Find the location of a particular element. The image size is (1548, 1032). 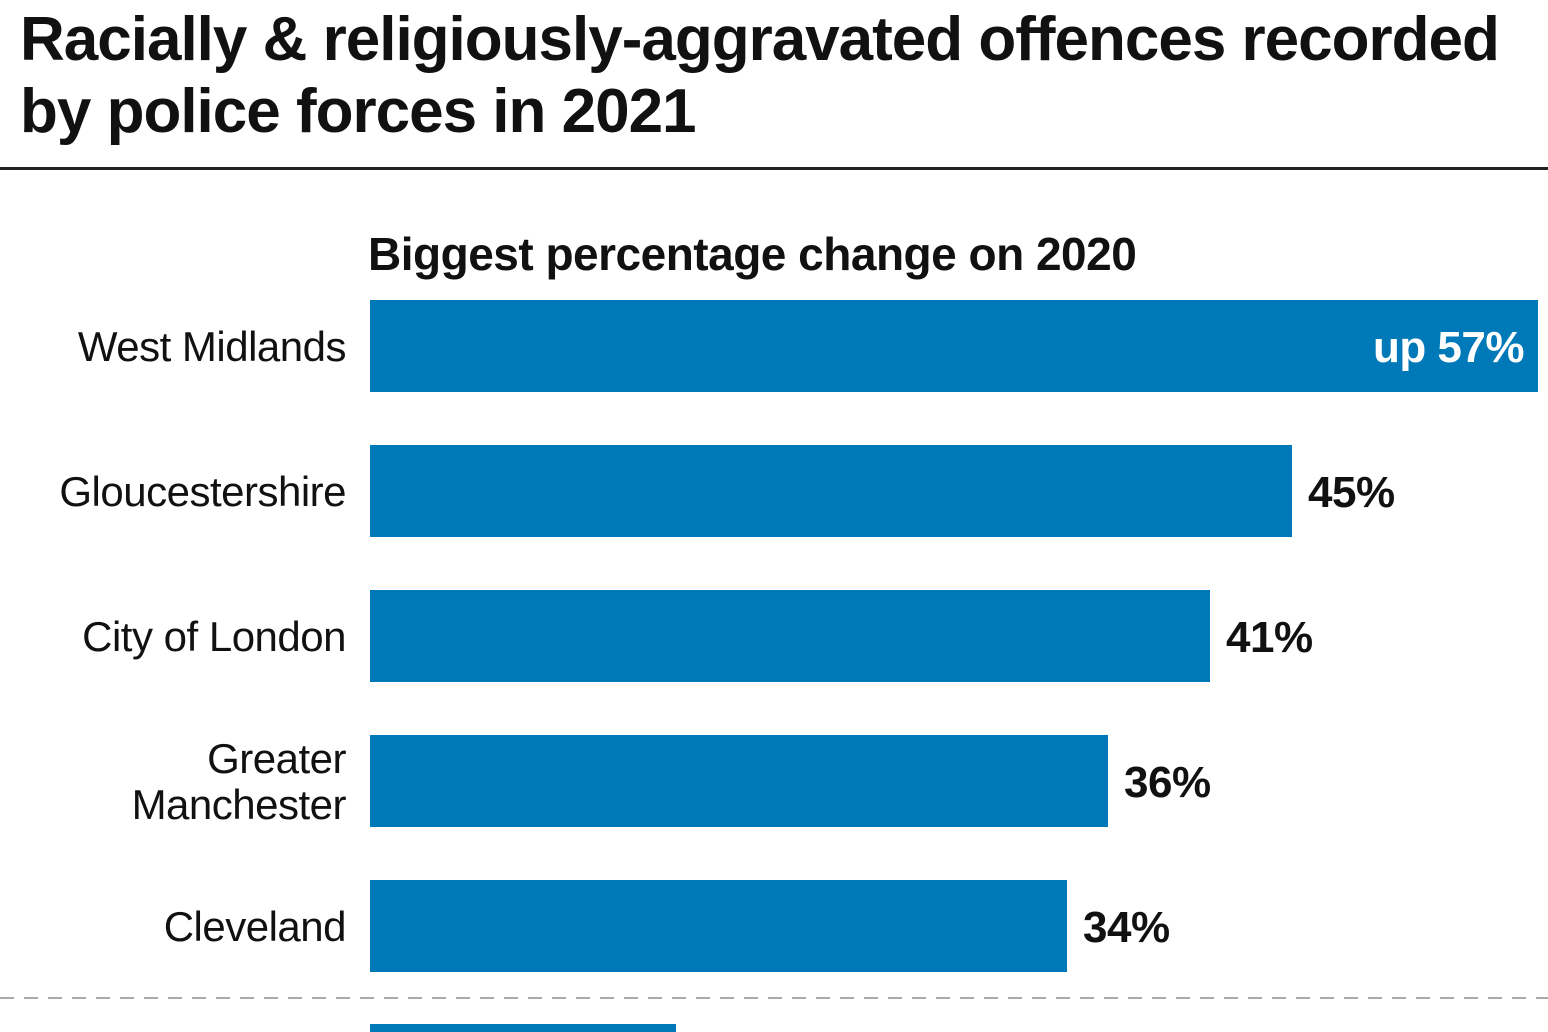

value-label-2: 41% is located at coordinates (1269, 637).